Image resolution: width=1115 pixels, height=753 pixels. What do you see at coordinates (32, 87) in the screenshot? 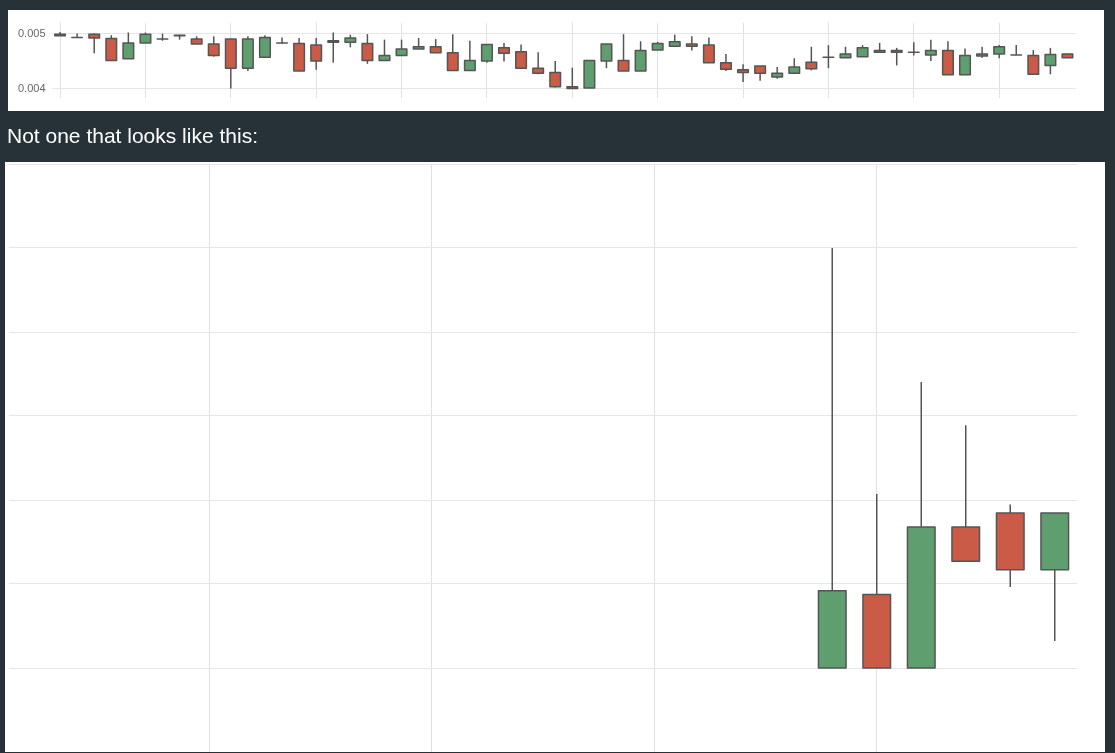
I see `y-tick-label: 0.004` at bounding box center [32, 87].